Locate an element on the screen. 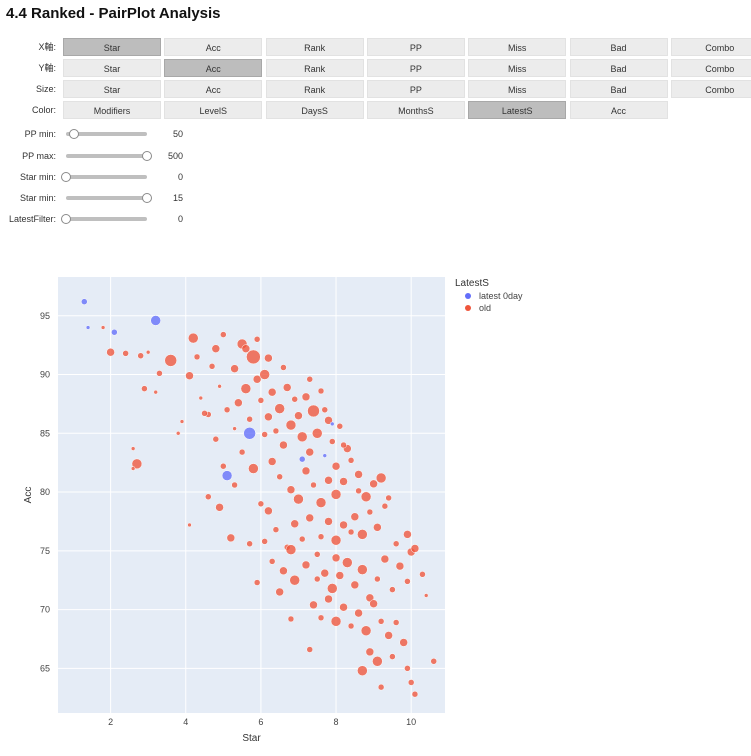  color-option-levels-button: LevelS is located at coordinates (213, 110).